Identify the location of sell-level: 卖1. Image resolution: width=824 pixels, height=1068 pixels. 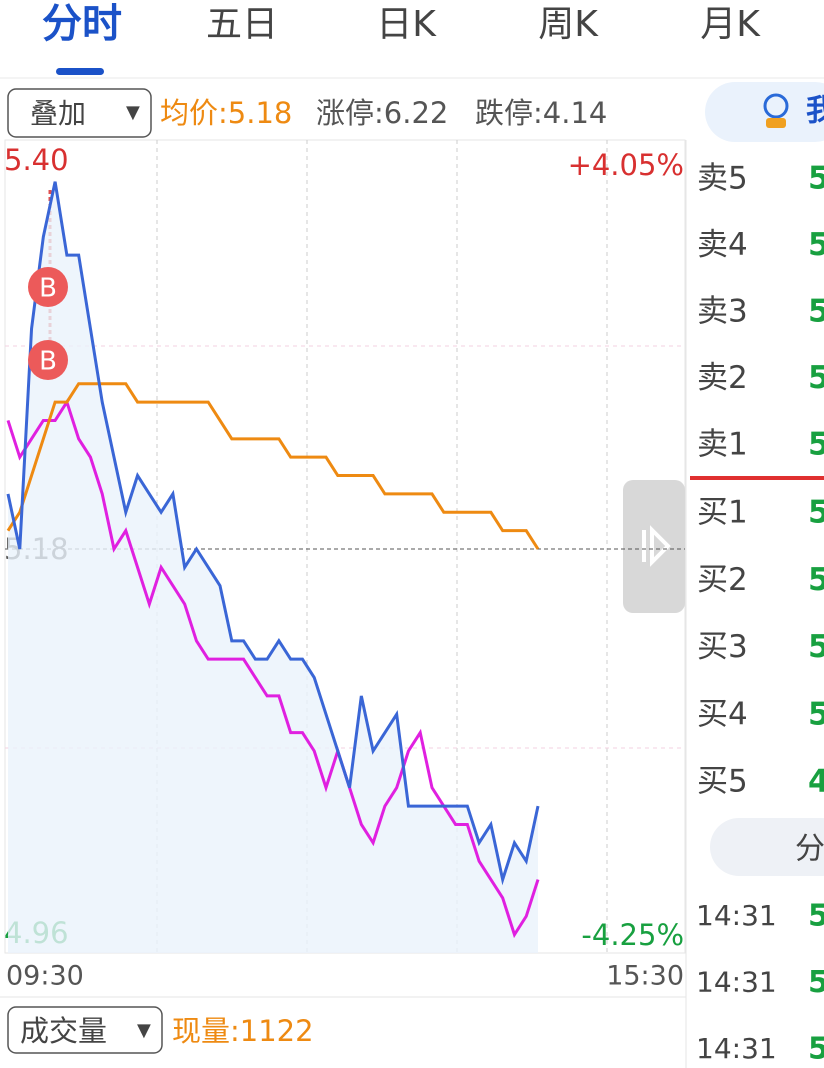
(722, 445).